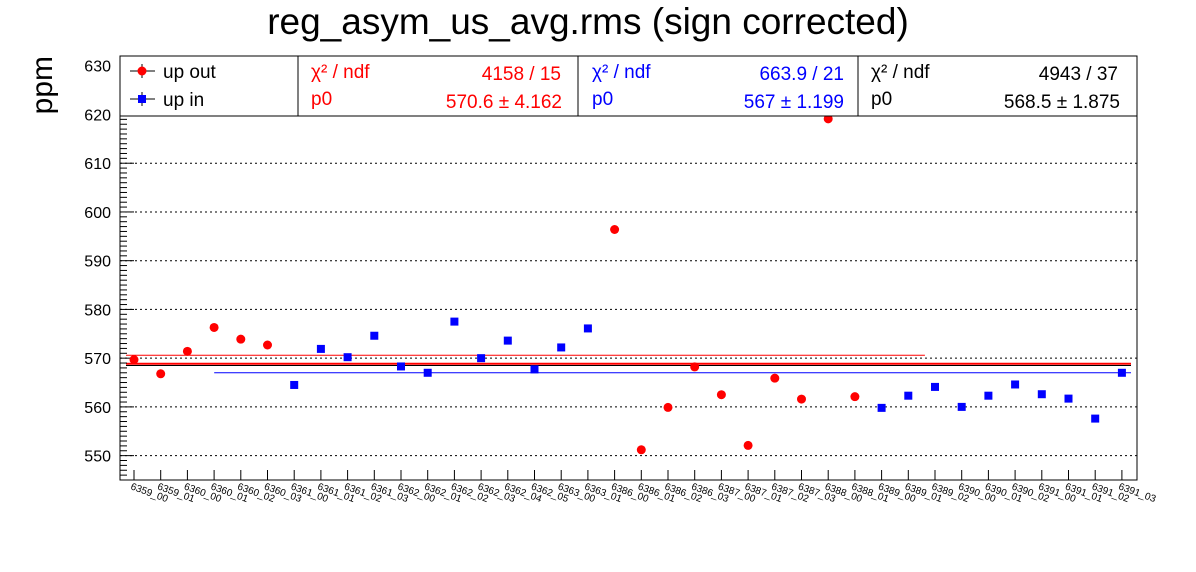 Image resolution: width=1196 pixels, height=572 pixels. I want to click on fit-blue-chi2-label: χ² / ndf, so click(621, 72).